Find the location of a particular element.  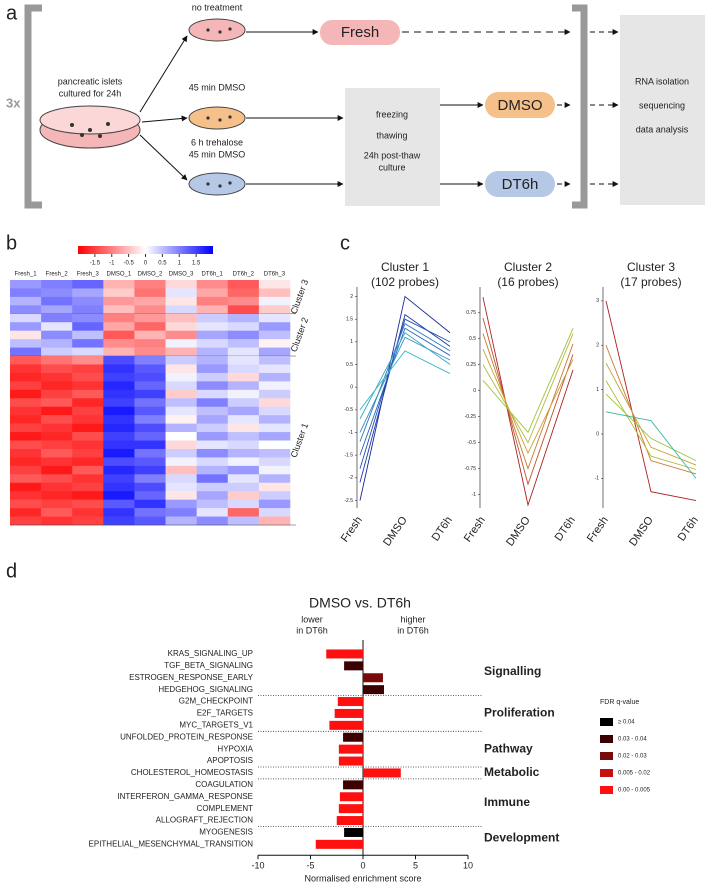

condition: DMSO is located at coordinates (520, 105).